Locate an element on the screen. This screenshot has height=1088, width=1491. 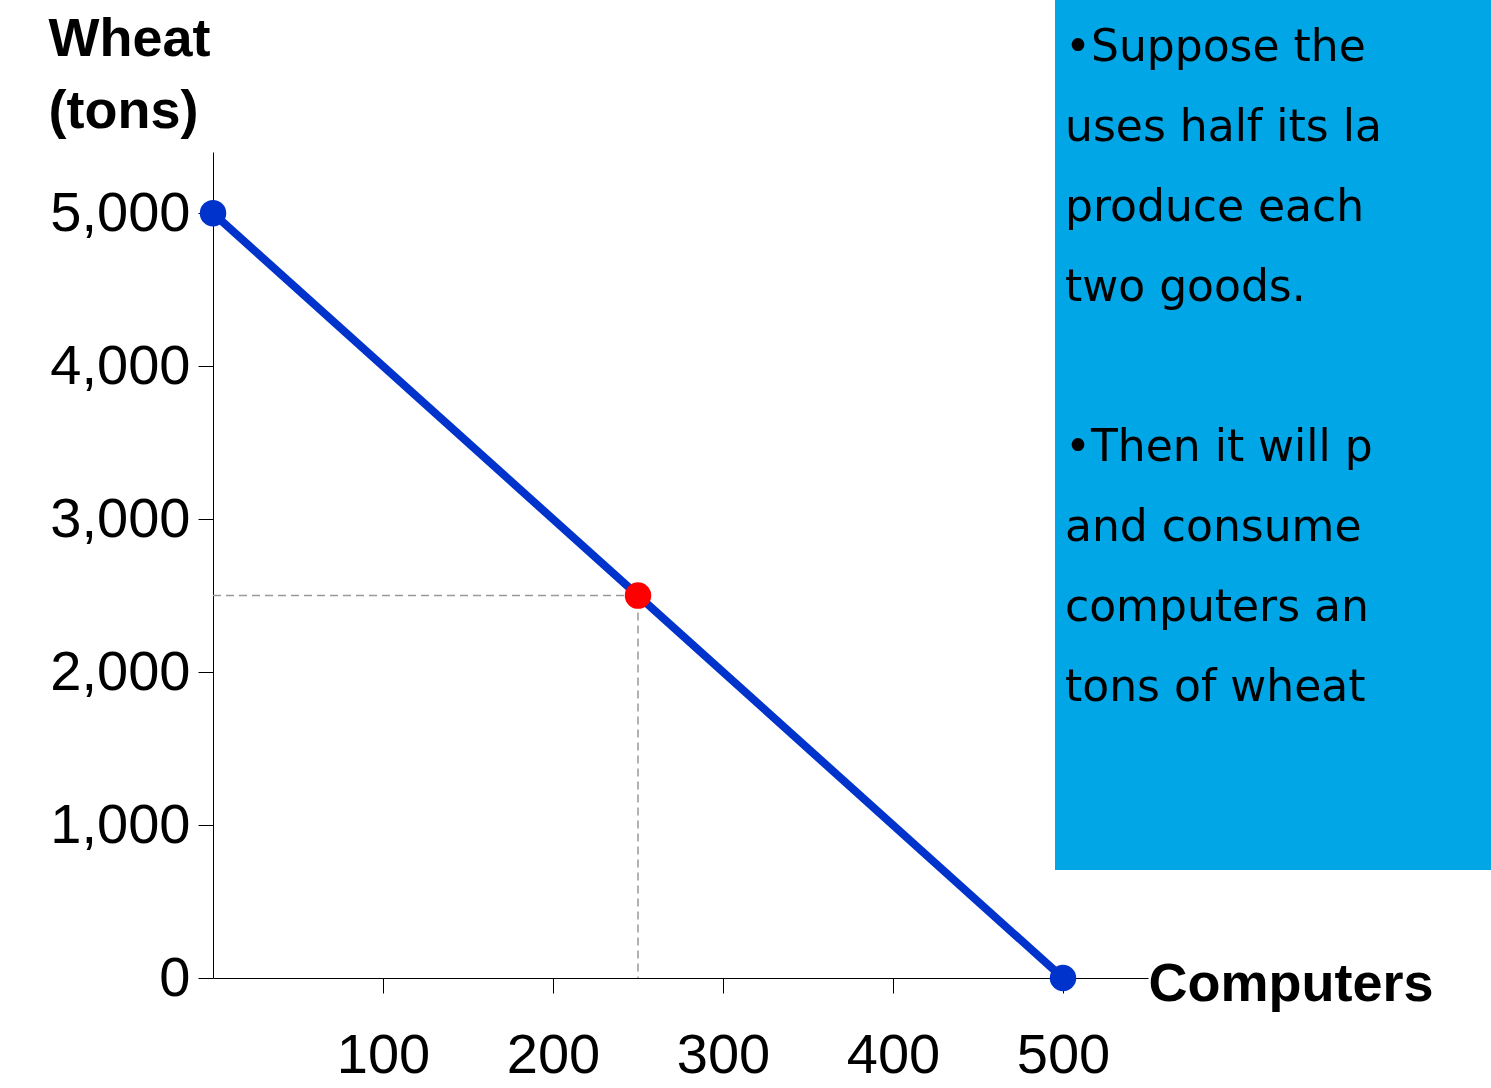
y-tick-label: 0 is located at coordinates (175, 976).